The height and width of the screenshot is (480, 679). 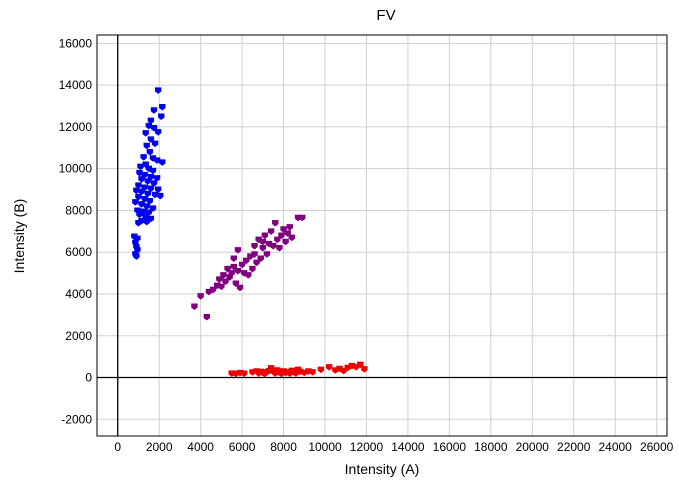 What do you see at coordinates (325, 447) in the screenshot?
I see `x-tick-label: 10000` at bounding box center [325, 447].